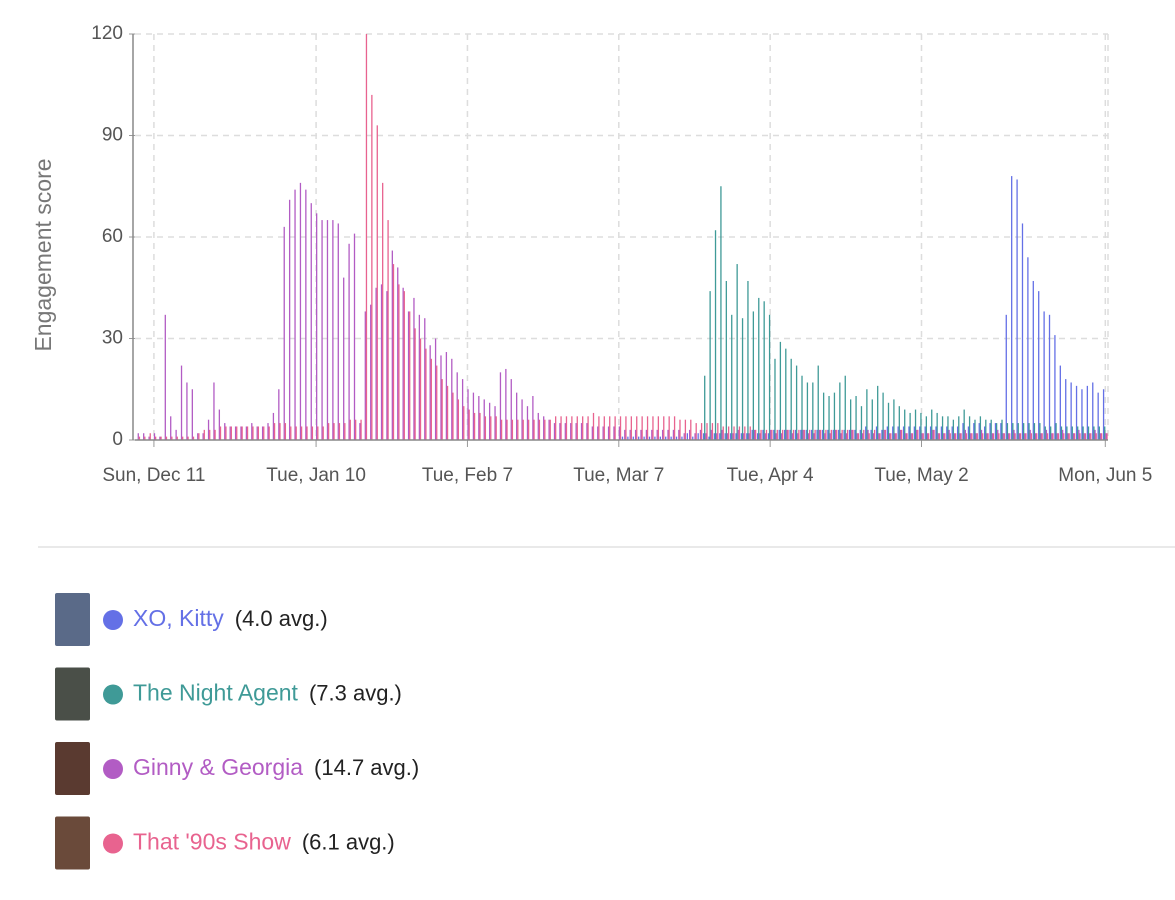 This screenshot has width=1175, height=900. I want to click on thumbnail, so click(72, 619).